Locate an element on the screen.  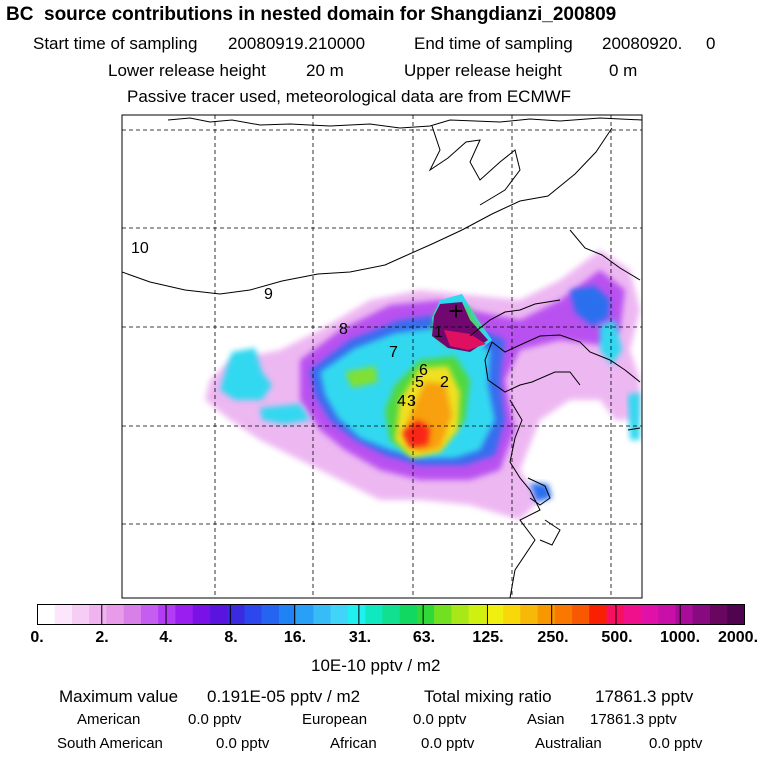
region-african-value: 0.0 pptv is located at coordinates (448, 743).